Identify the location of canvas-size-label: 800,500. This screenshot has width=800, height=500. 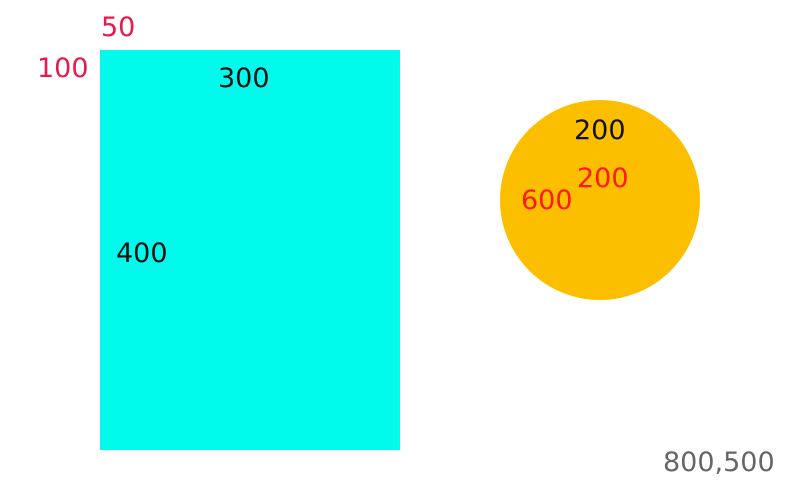
(719, 462).